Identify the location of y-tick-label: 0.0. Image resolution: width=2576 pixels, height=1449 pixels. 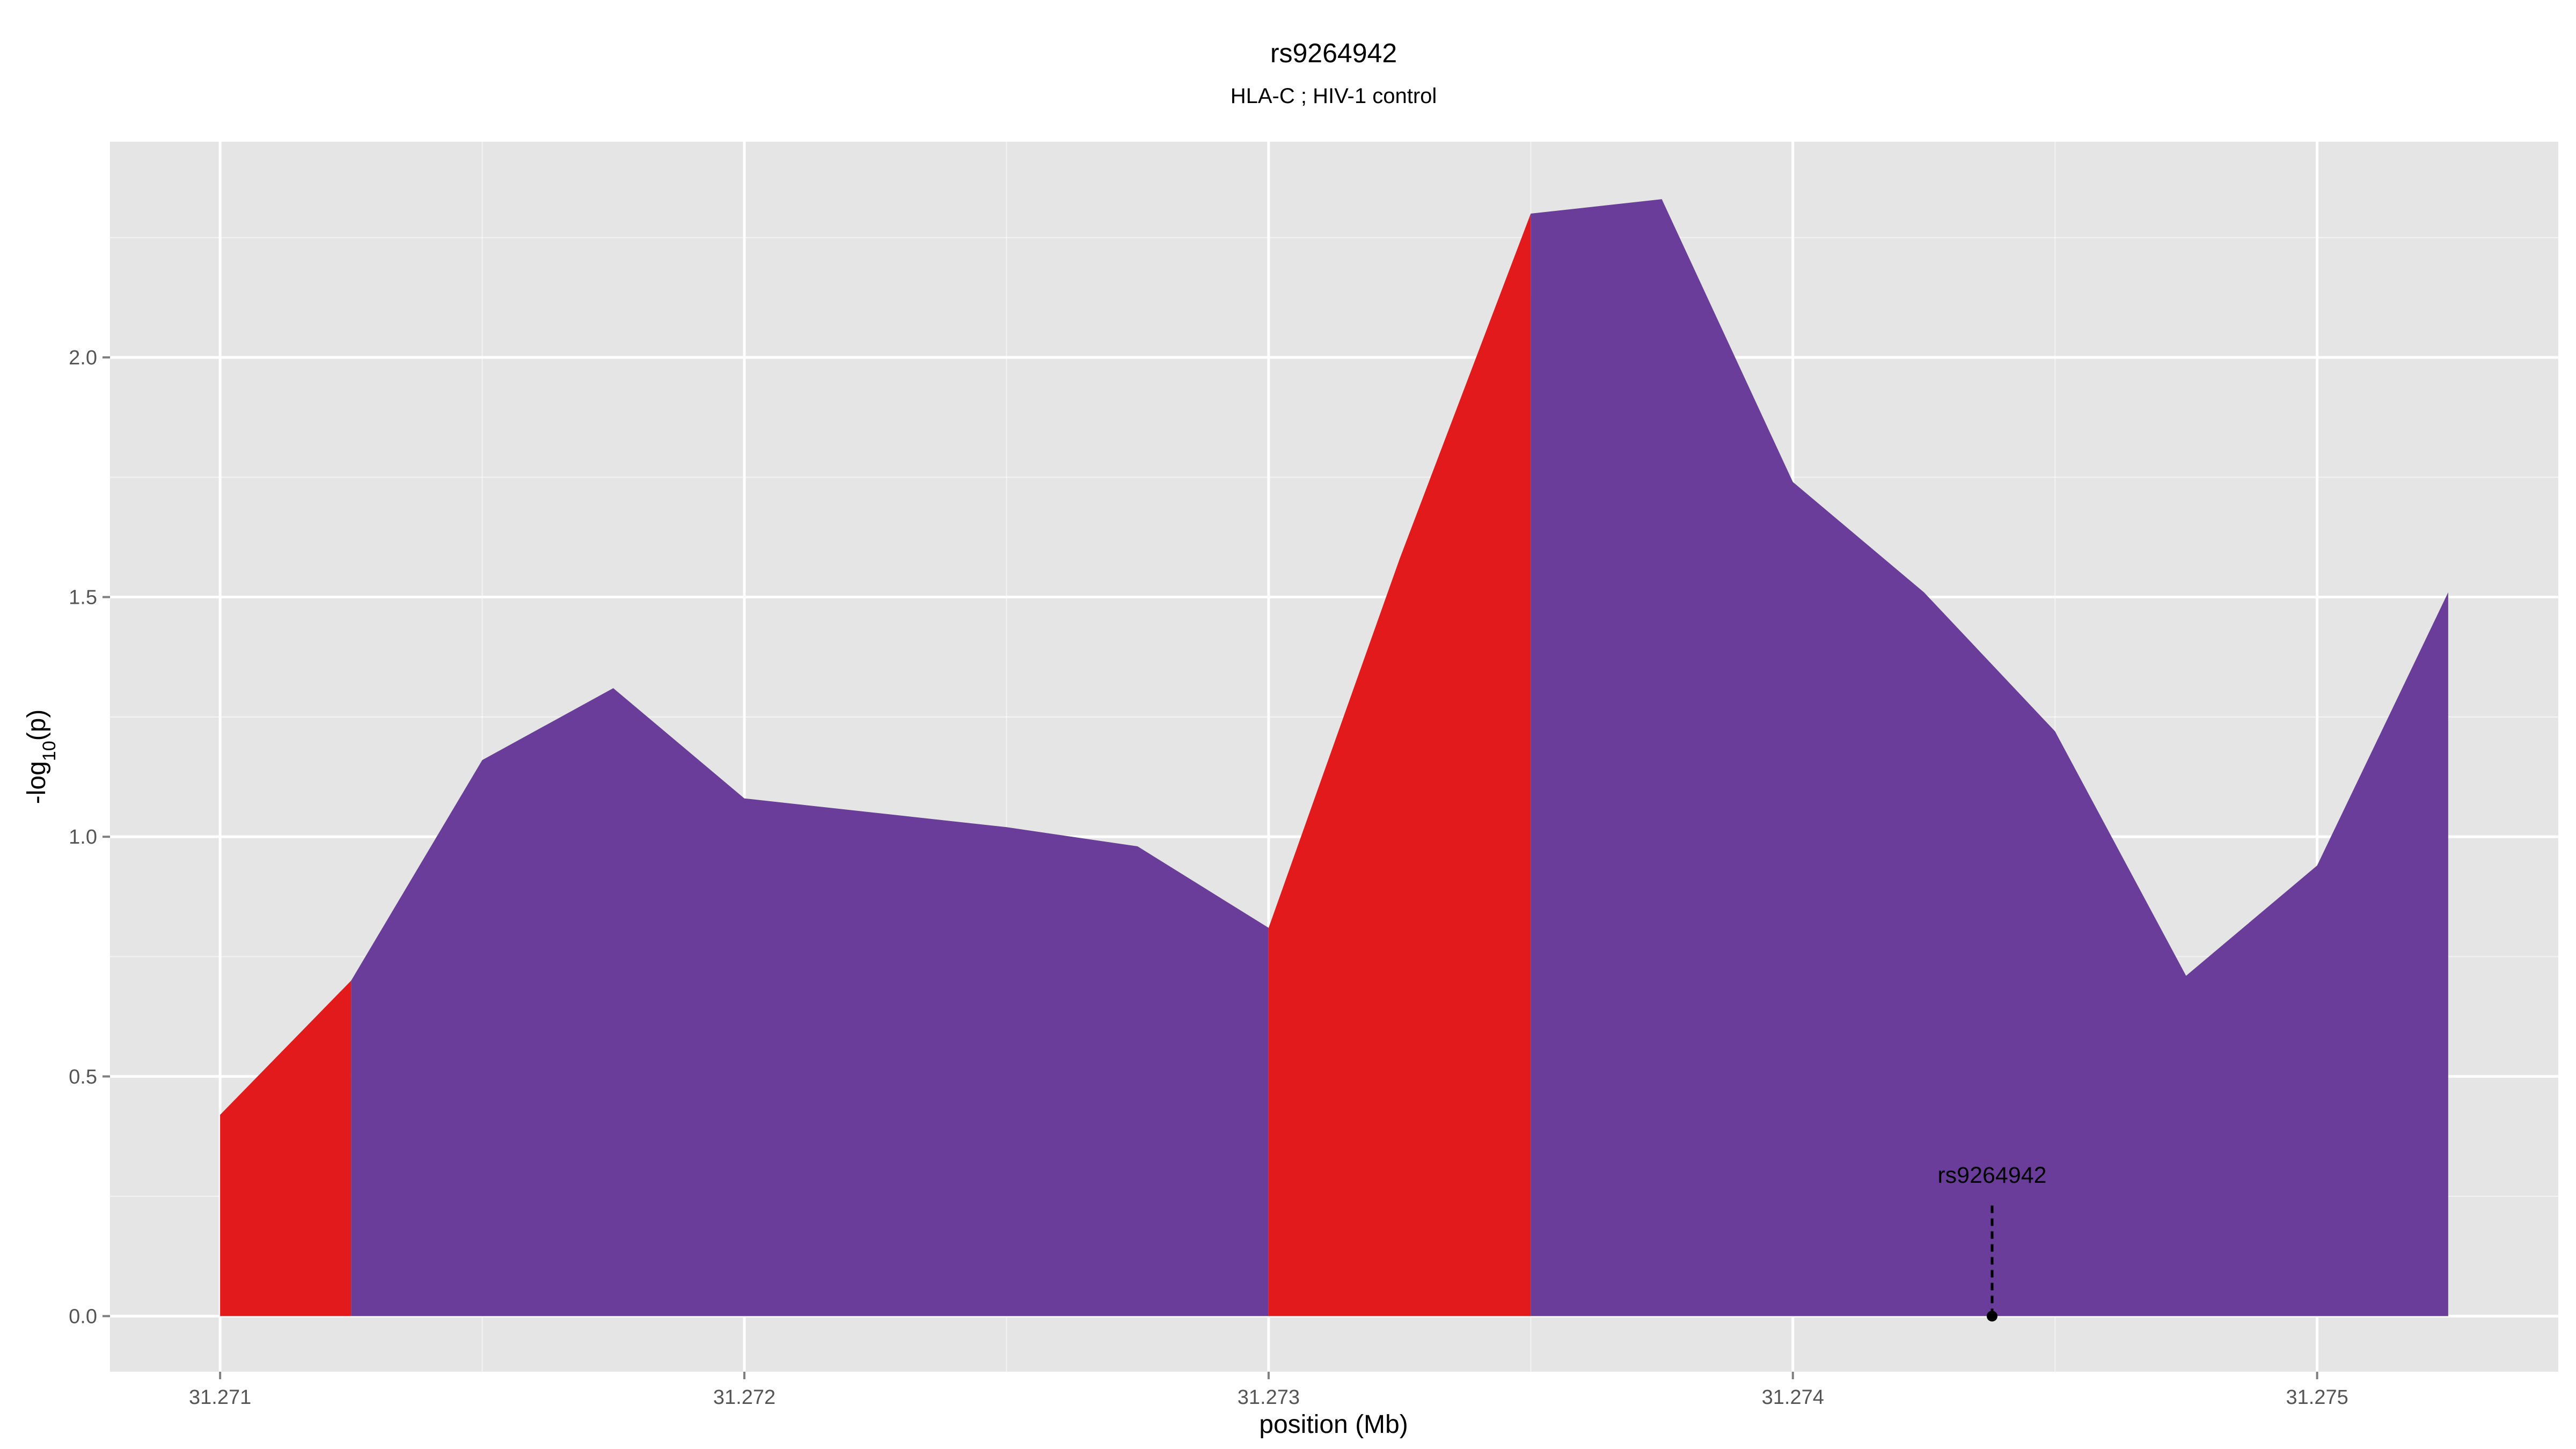
(83, 1316).